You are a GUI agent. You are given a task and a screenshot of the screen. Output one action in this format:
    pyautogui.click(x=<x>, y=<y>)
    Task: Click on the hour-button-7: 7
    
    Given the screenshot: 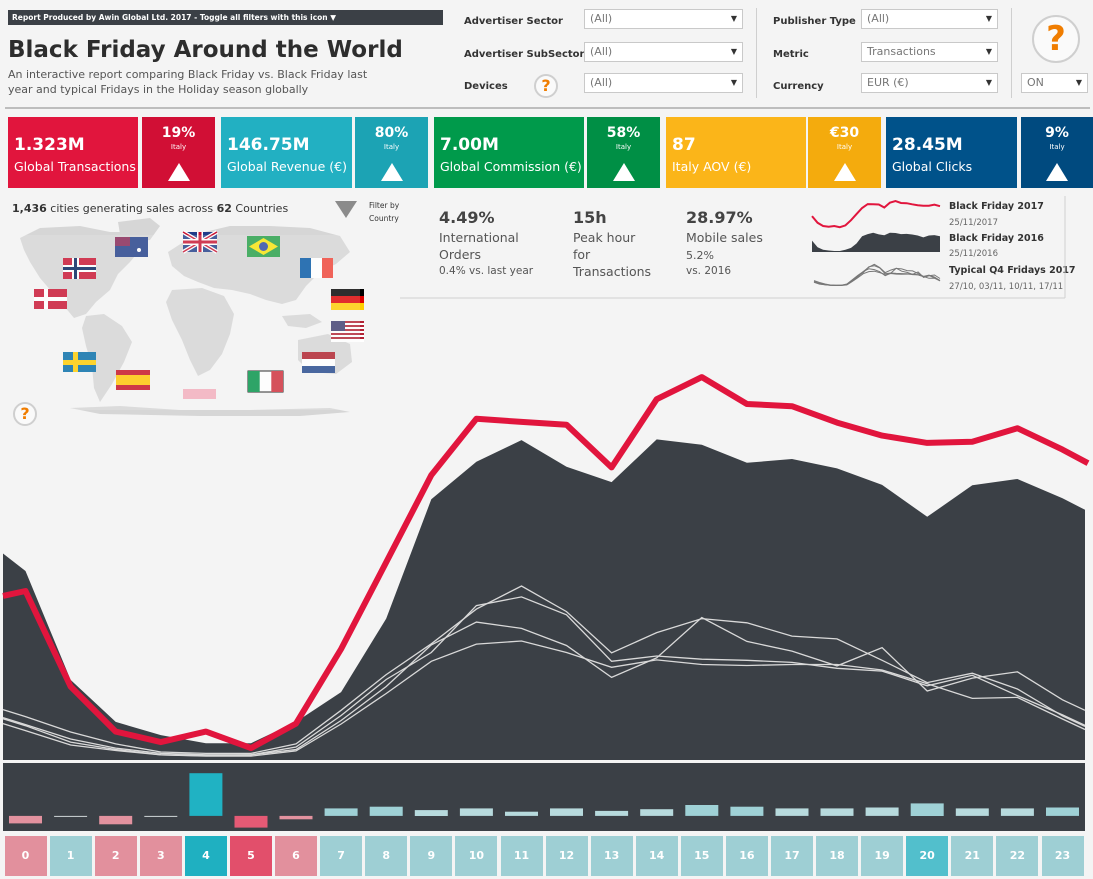 What is the action you would take?
    pyautogui.click(x=341, y=856)
    